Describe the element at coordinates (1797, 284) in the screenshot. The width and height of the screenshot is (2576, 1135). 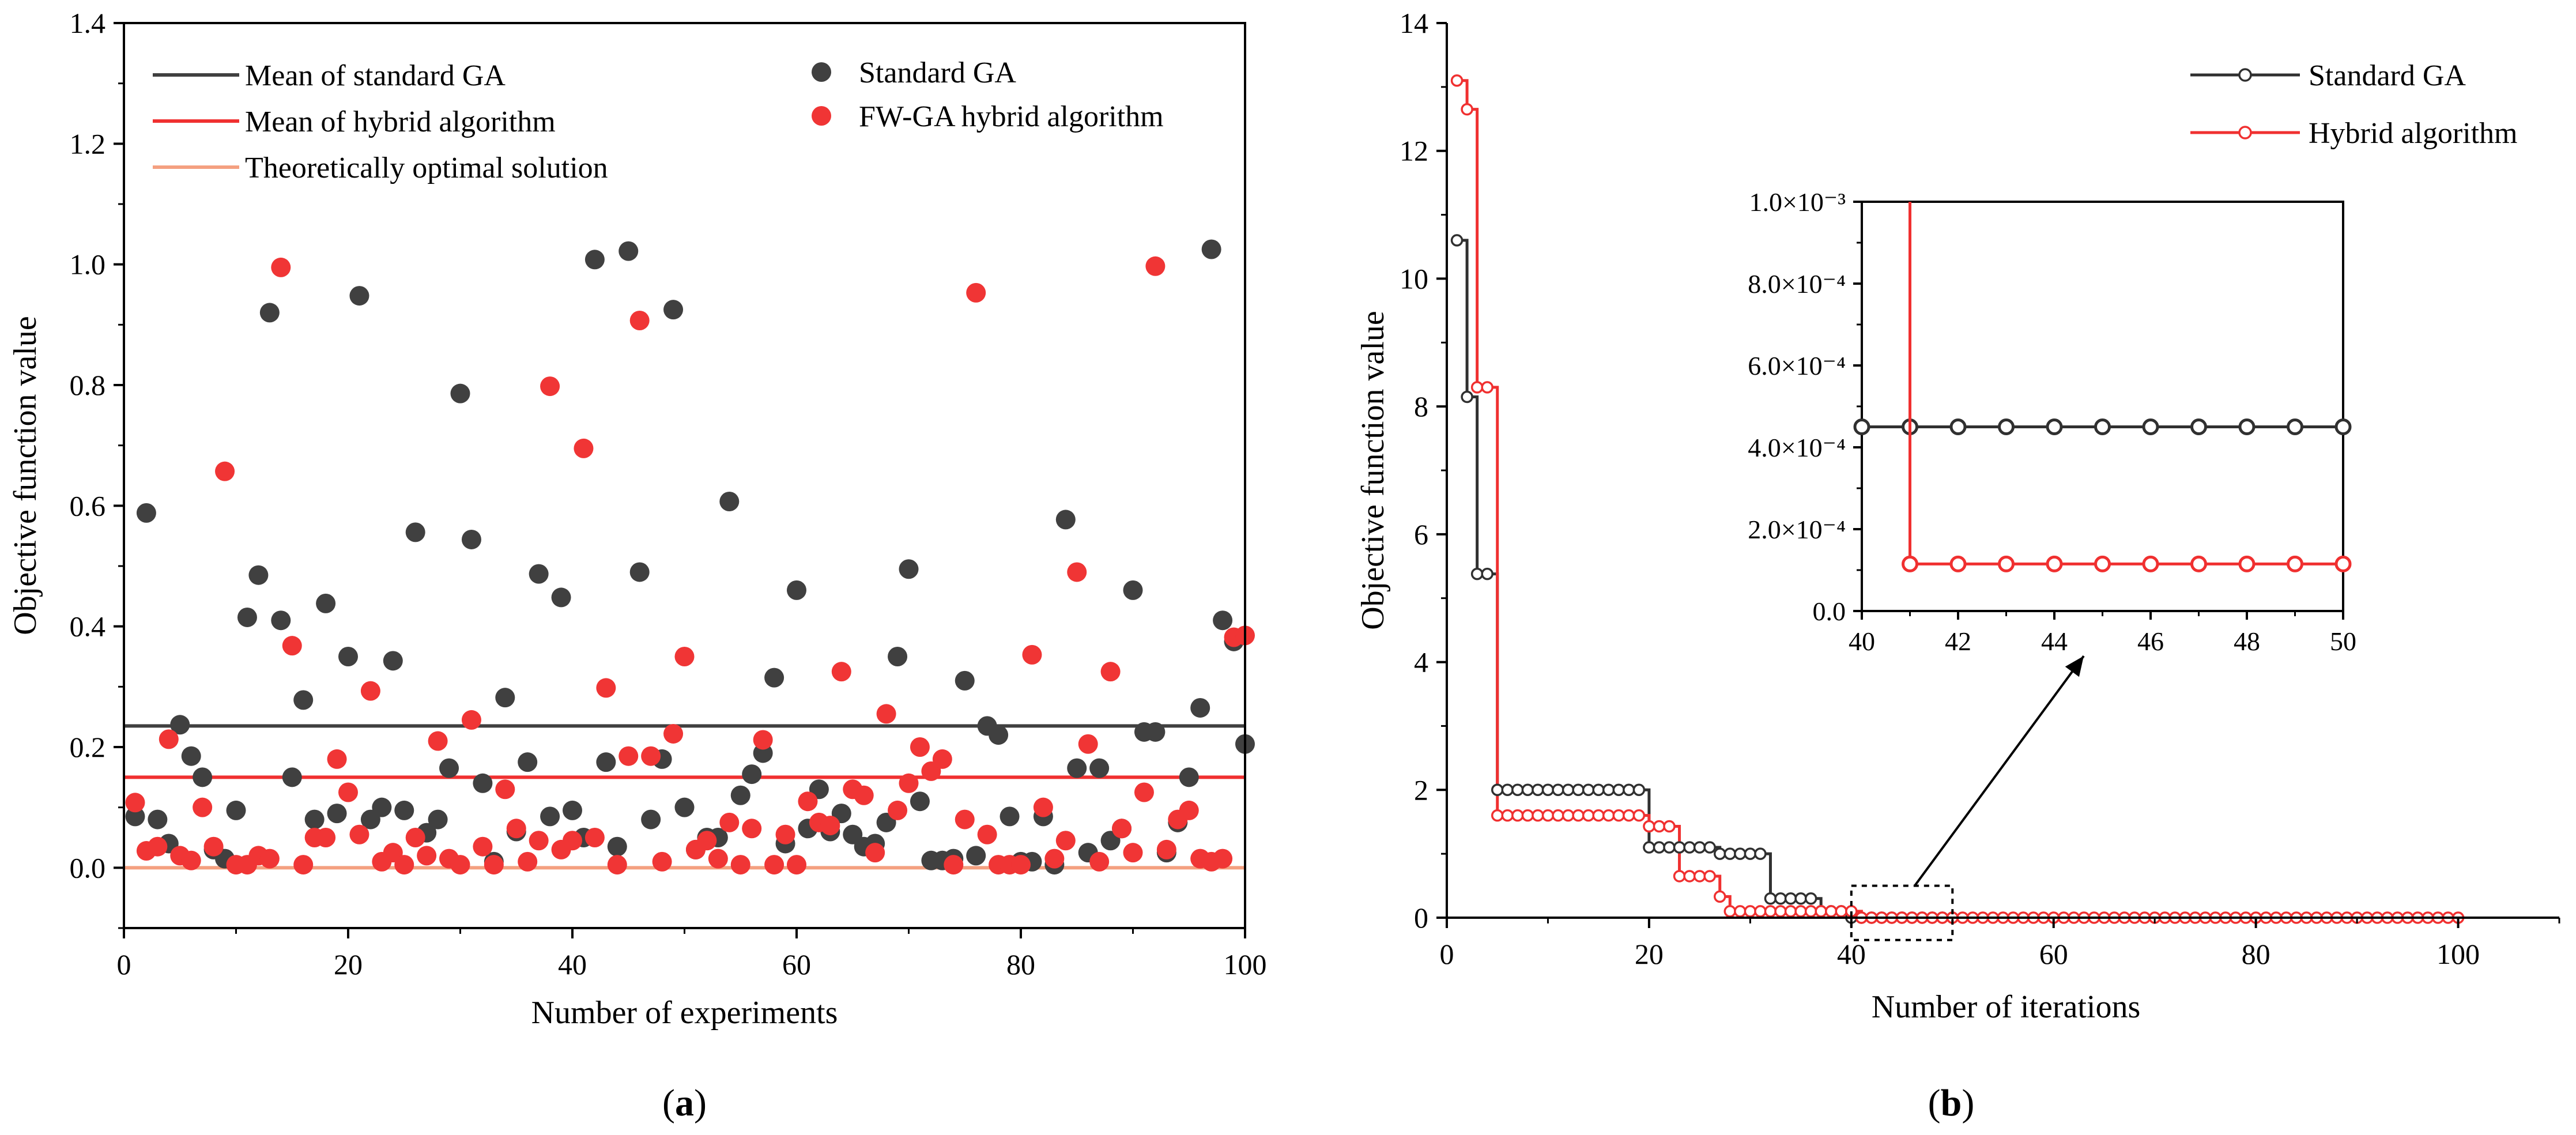
I see `inset-y-tick-label: 8.0×10⁻⁴` at that location.